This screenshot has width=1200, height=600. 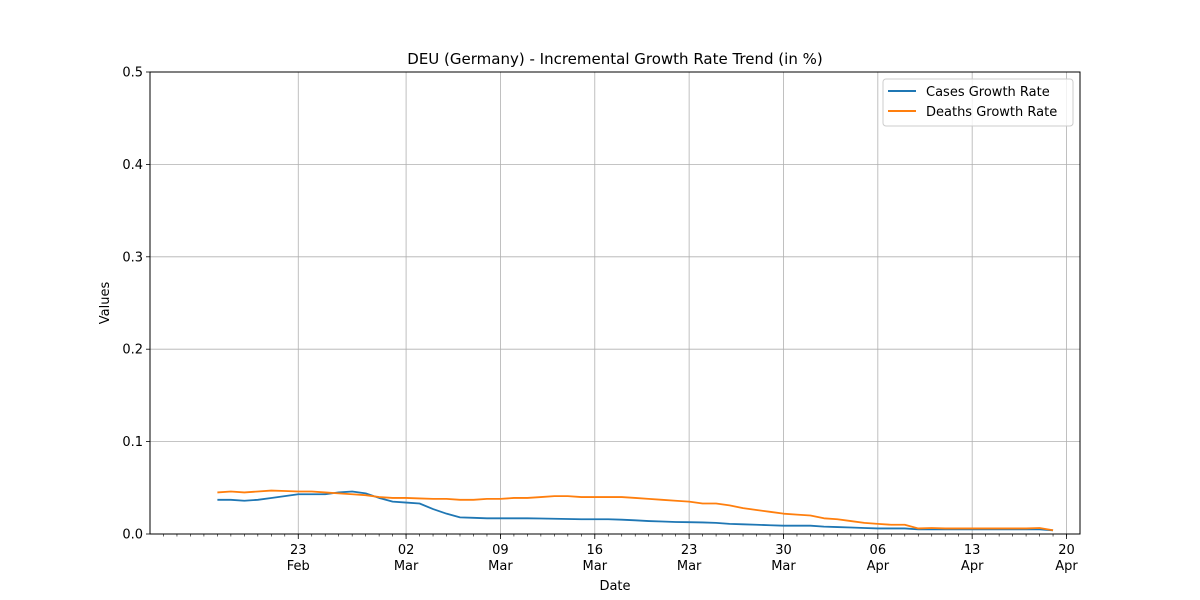 I want to click on y-tick-label: 0.1, so click(x=132, y=442).